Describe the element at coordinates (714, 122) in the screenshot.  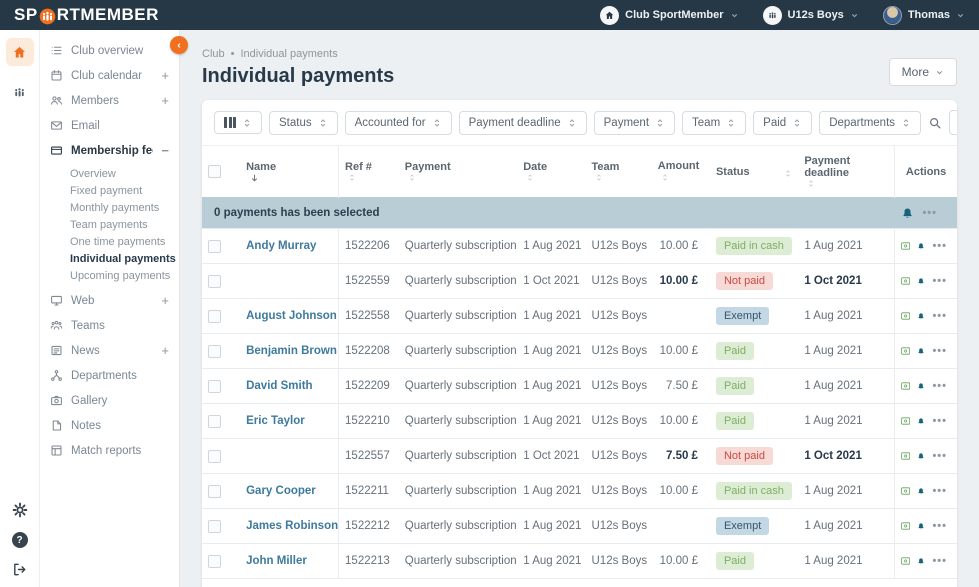
I see `filter-team: Team` at that location.